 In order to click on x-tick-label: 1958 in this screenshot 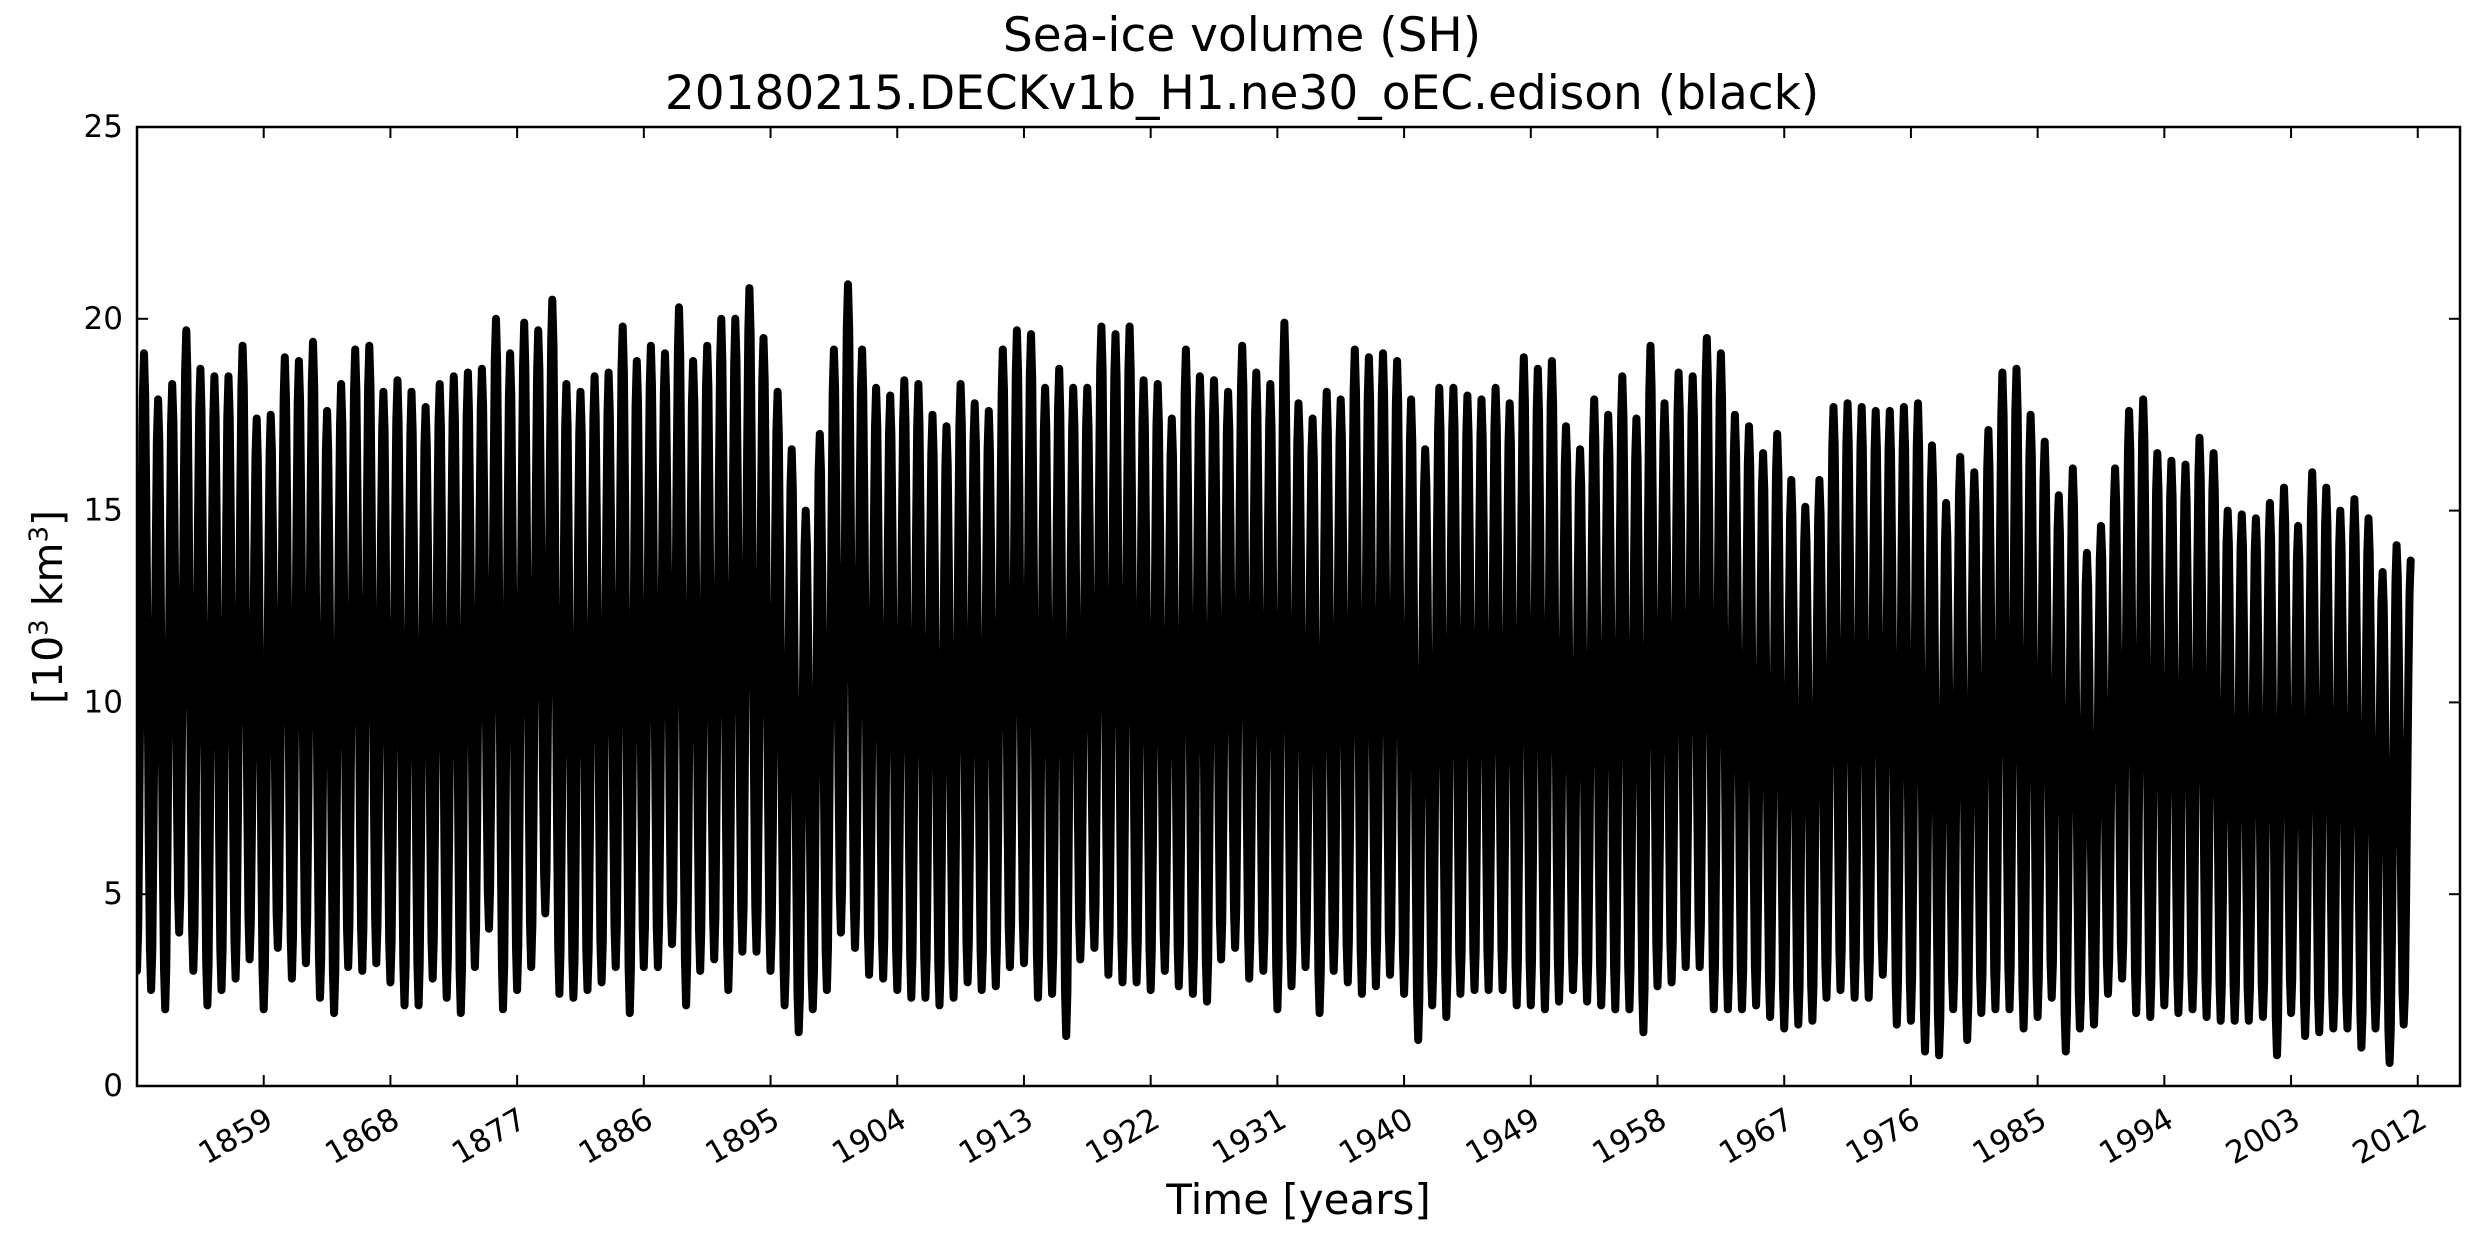, I will do `click(1629, 1136)`.